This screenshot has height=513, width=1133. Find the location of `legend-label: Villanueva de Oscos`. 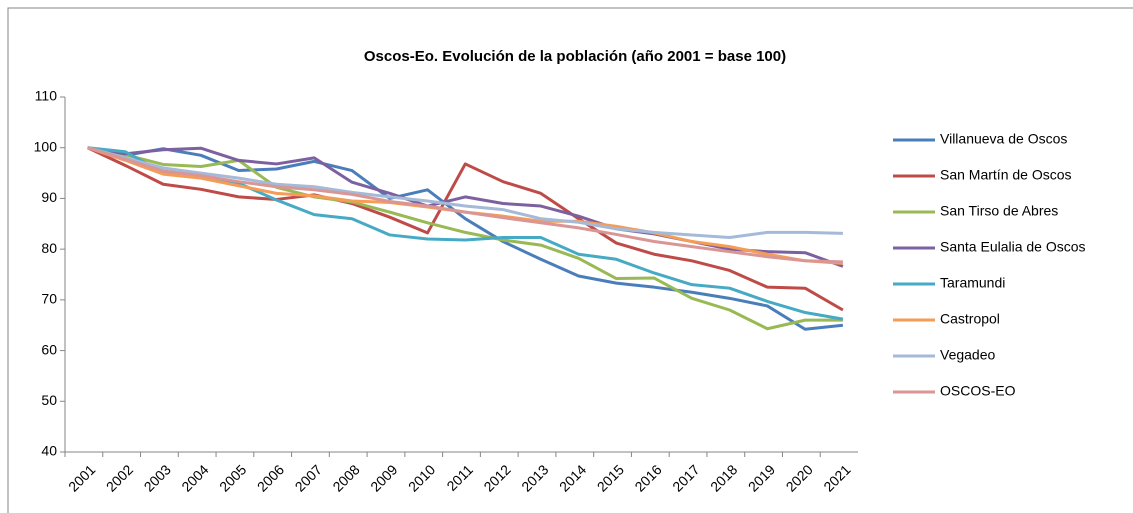

legend-label: Villanueva de Oscos is located at coordinates (1003, 139).